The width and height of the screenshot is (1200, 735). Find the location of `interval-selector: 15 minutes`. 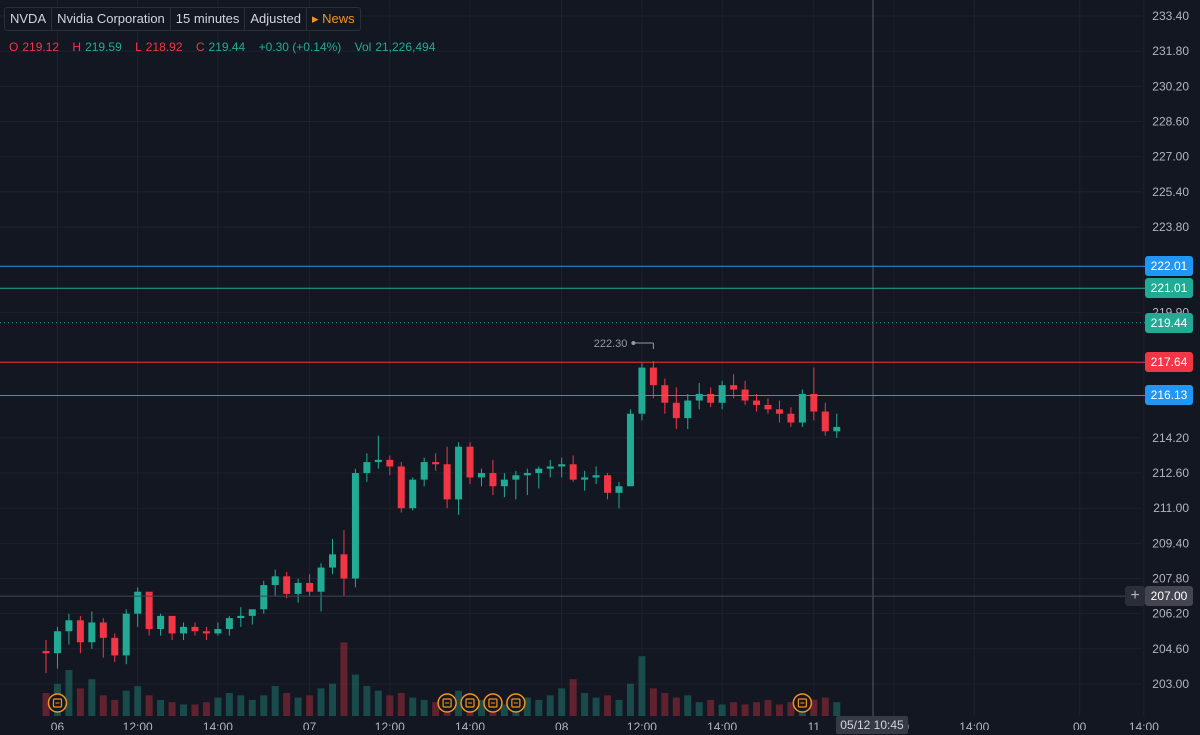

interval-selector: 15 minutes is located at coordinates (208, 19).